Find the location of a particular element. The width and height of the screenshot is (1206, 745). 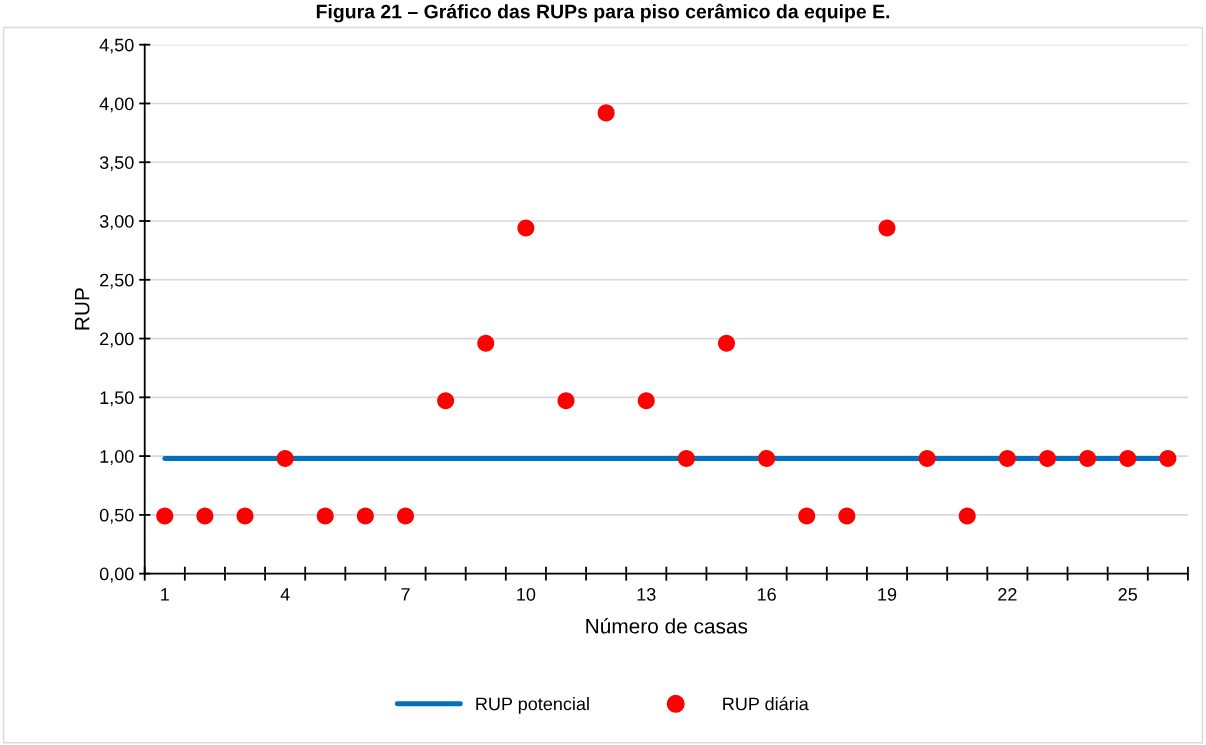

y-tick-label: 4,00 is located at coordinates (116, 105).